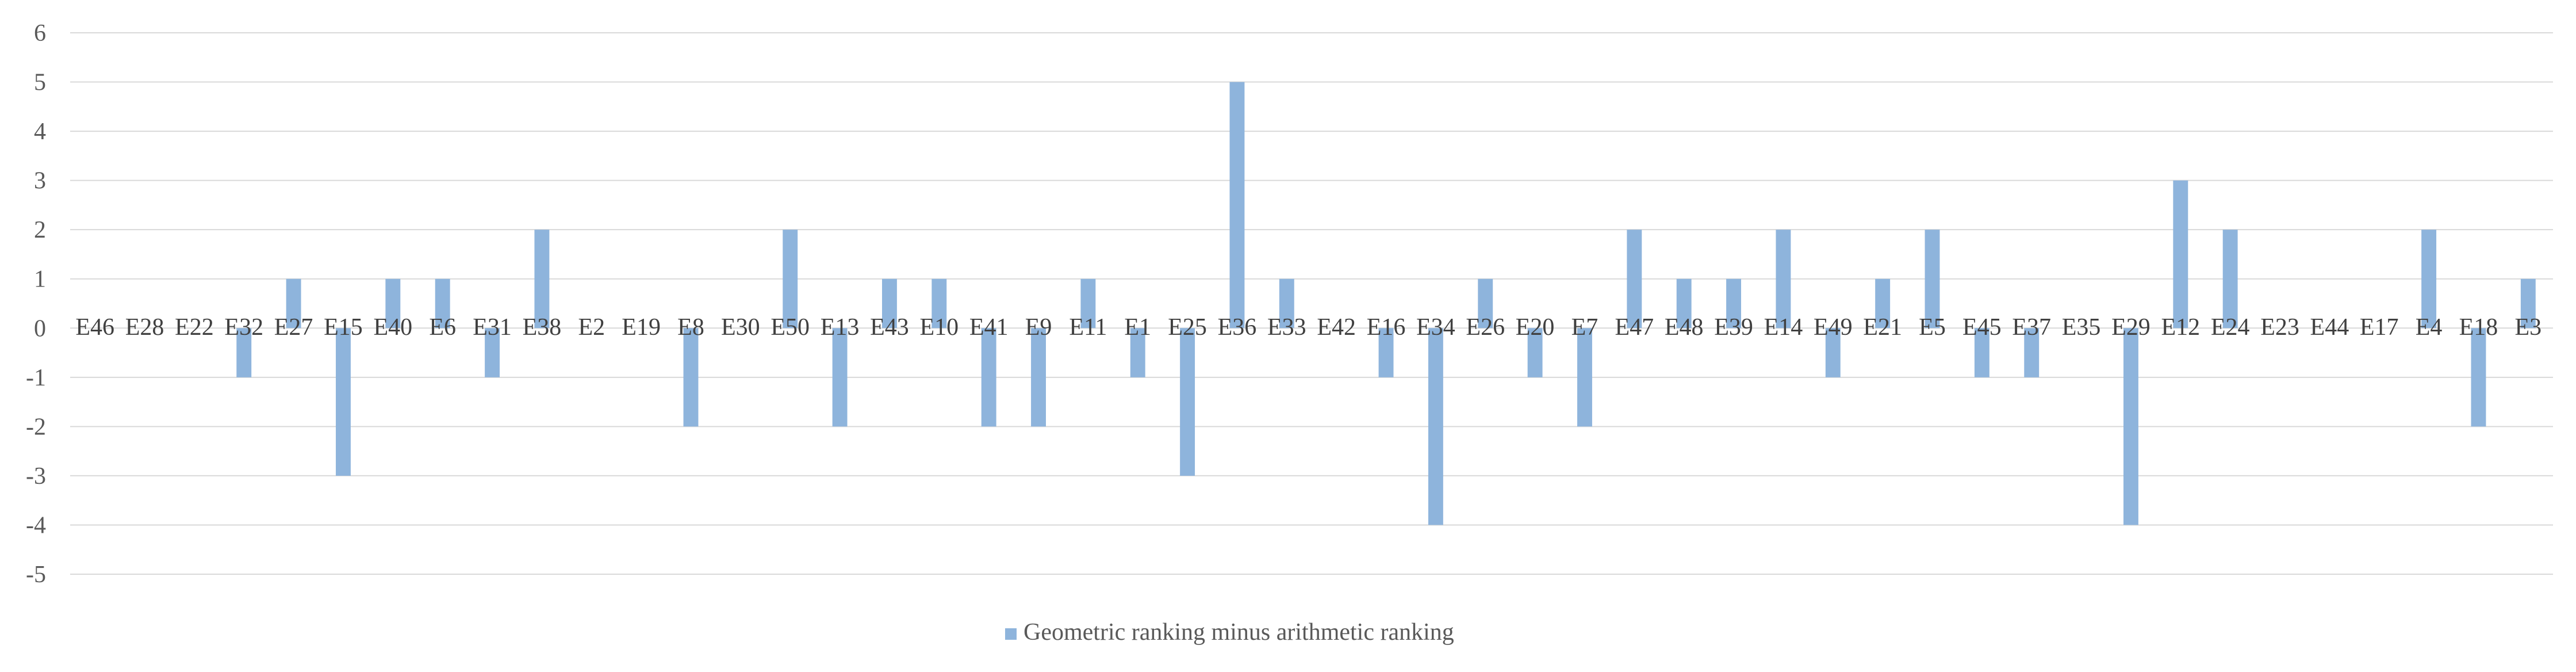  Describe the element at coordinates (1435, 327) in the screenshot. I see `category-label: E34` at that location.